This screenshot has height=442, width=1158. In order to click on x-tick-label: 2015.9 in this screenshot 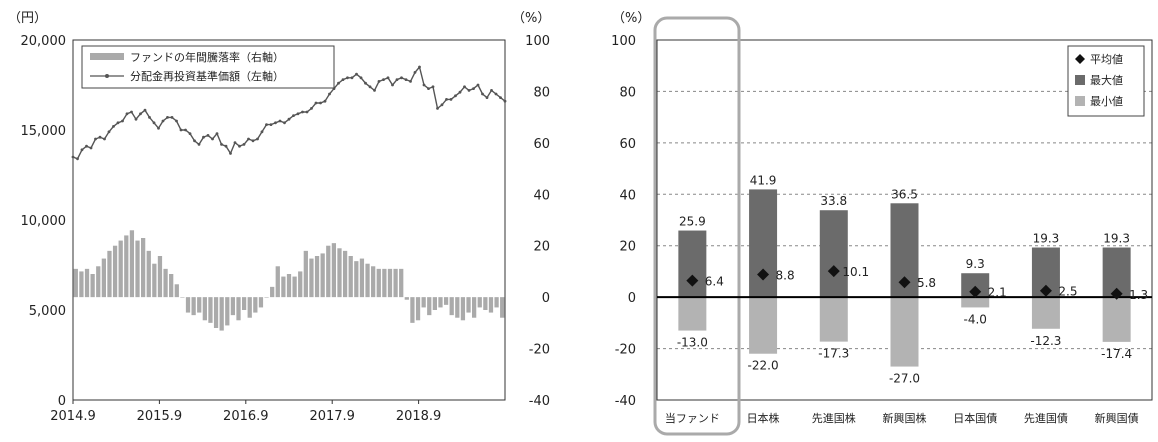, I will do `click(160, 416)`.